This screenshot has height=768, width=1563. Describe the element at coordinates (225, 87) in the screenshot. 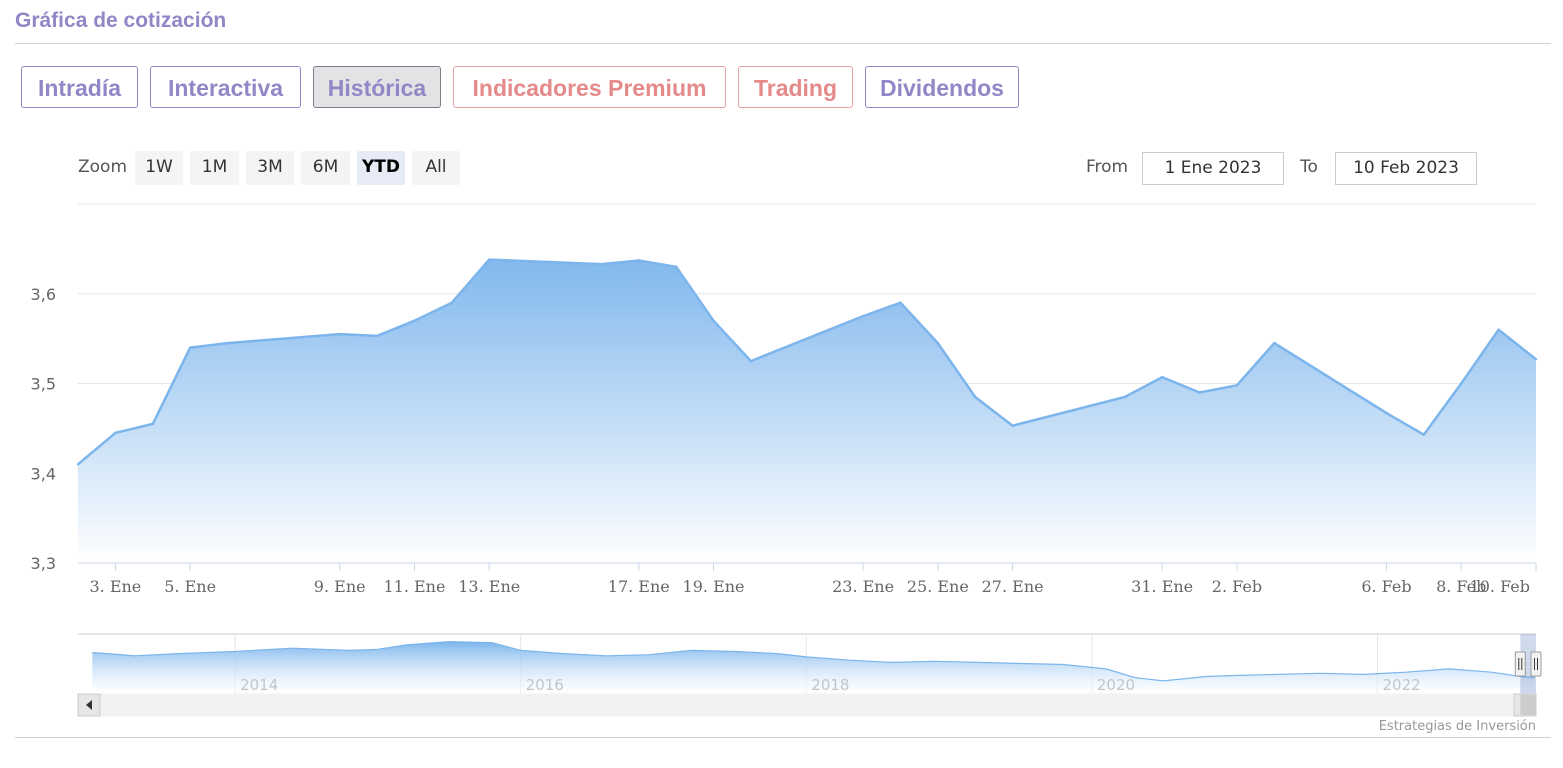

I see `tab-interactiva: Interactiva` at that location.